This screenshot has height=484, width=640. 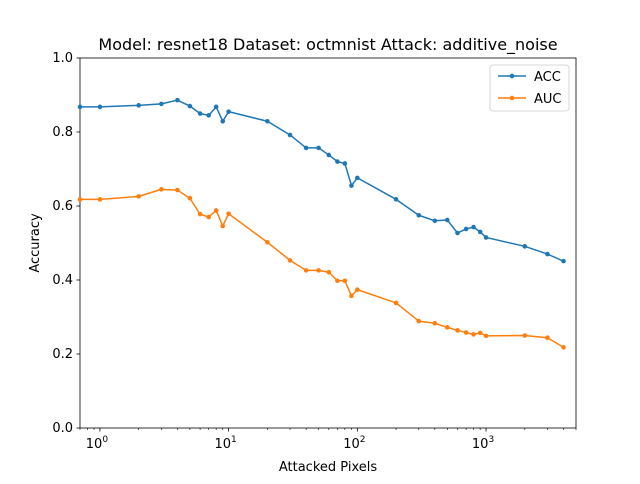 I want to click on x-axis-label: Attacked Pixels, so click(x=328, y=467).